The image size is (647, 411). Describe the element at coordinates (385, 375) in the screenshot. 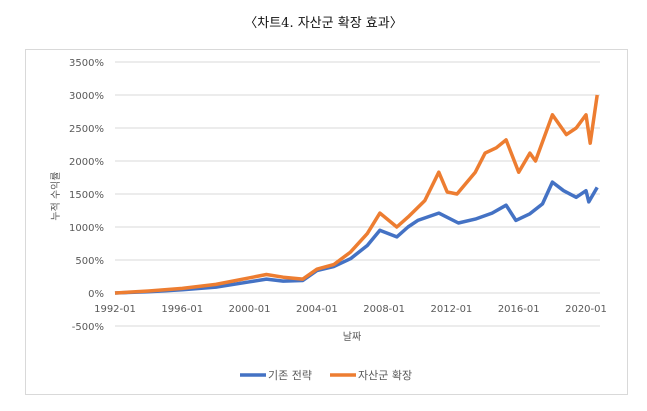

I see `legend-label: 자산군 확장` at that location.